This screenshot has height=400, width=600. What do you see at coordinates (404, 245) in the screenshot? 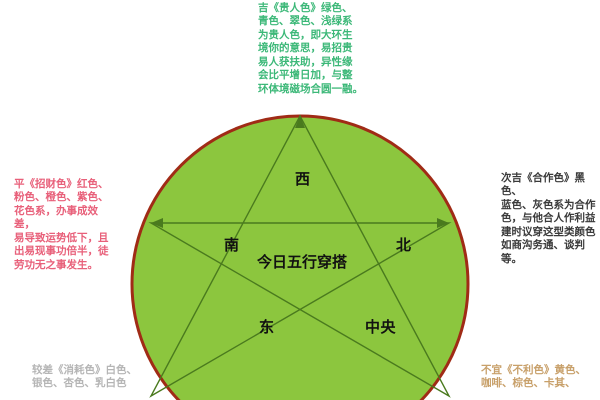
I see `direction-label-north: 北` at bounding box center [404, 245].